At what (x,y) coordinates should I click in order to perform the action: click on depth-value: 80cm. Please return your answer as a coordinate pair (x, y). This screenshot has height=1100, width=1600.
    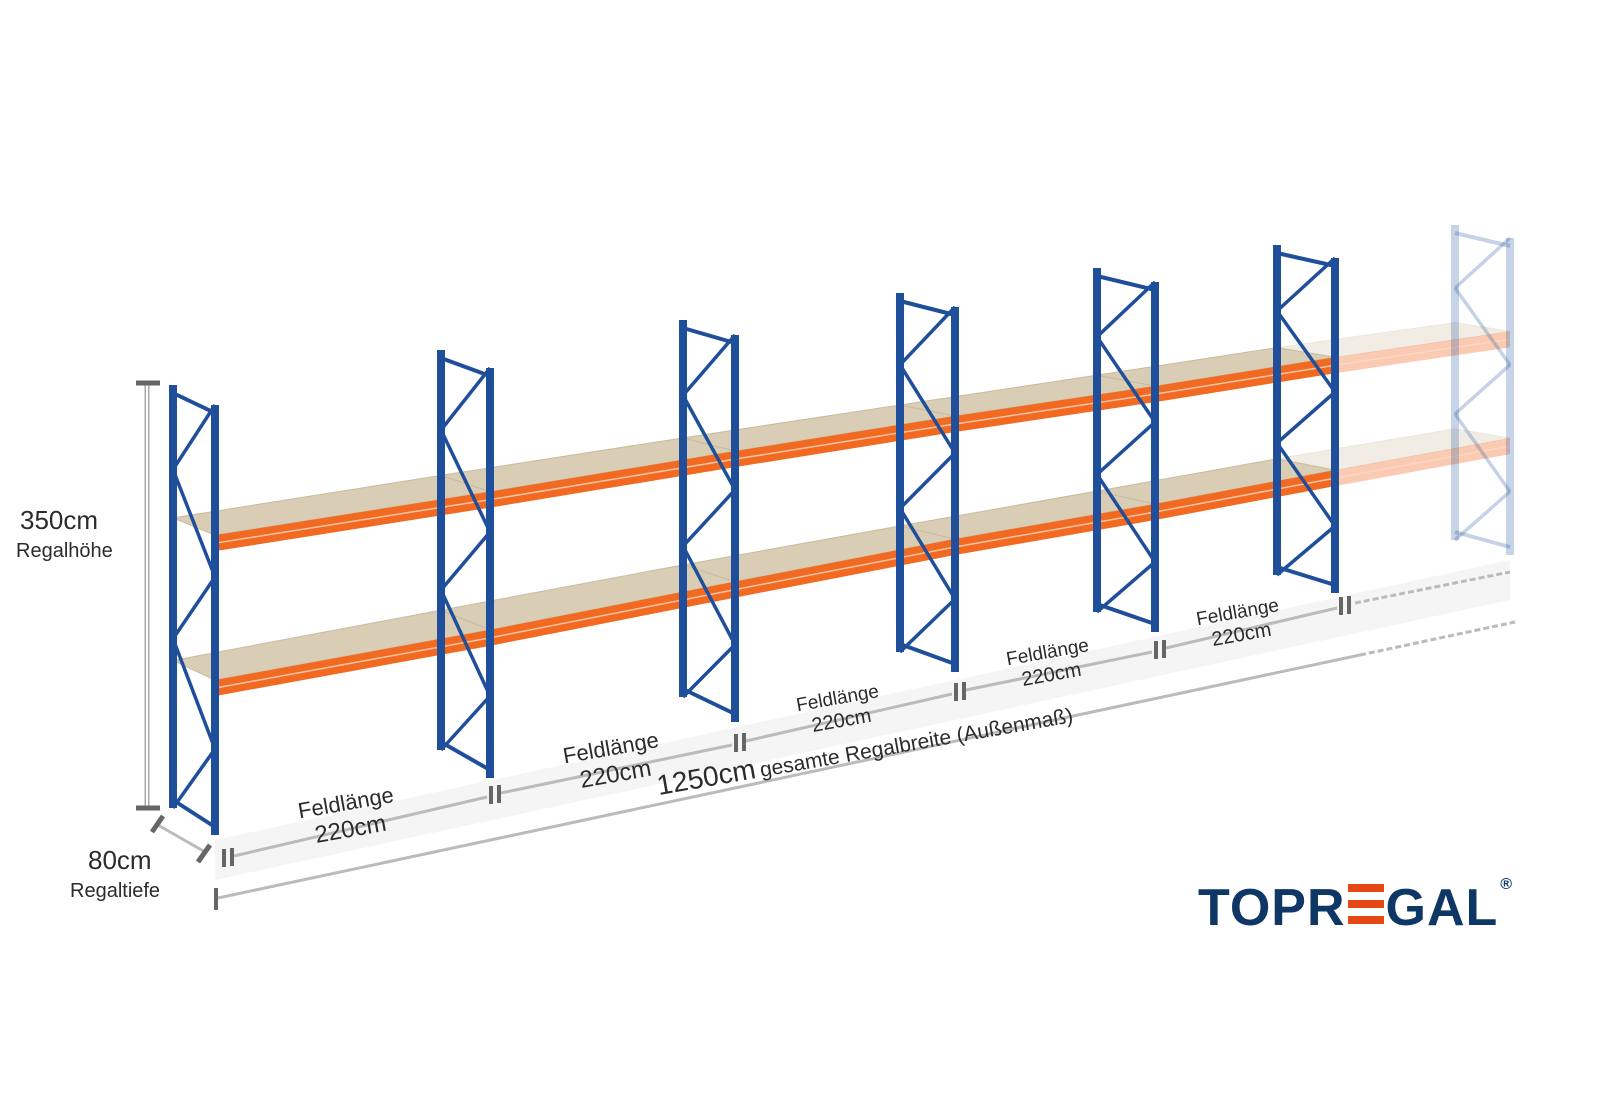
    Looking at the image, I should click on (120, 860).